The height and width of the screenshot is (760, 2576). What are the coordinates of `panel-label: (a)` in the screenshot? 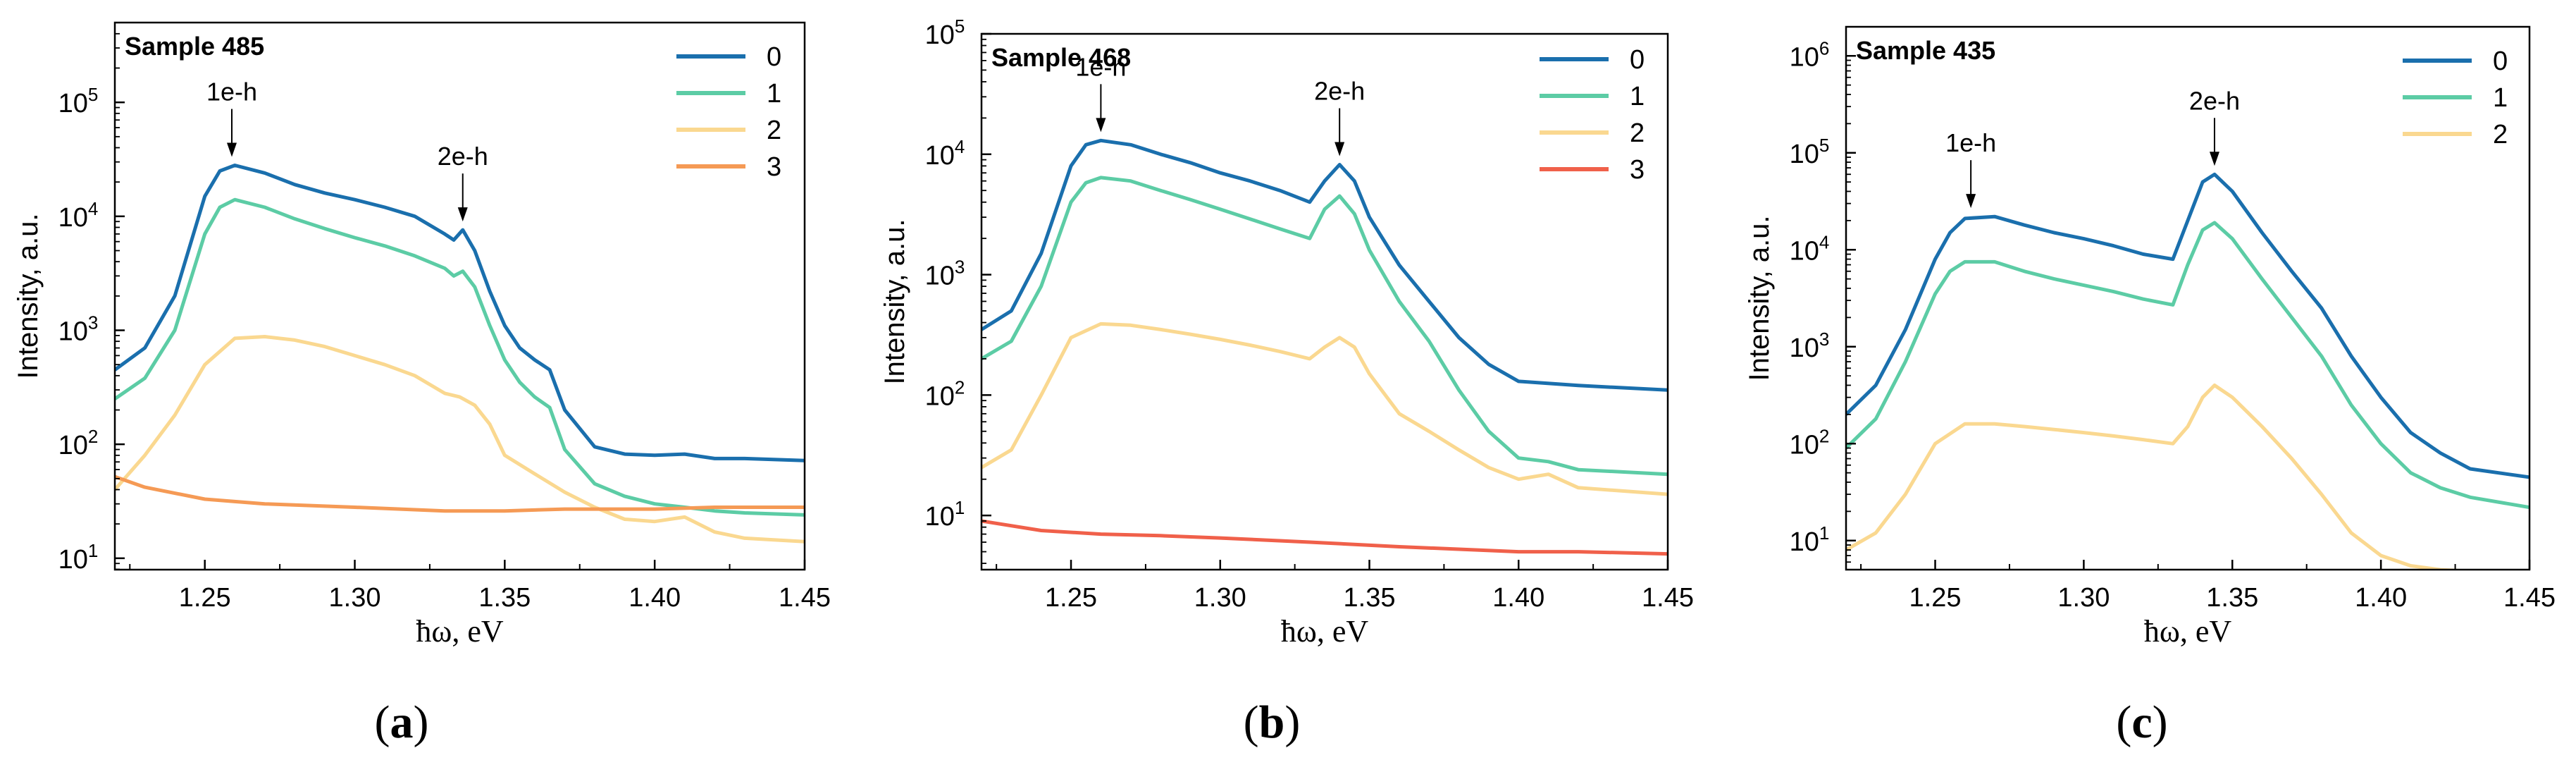 It's located at (402, 722).